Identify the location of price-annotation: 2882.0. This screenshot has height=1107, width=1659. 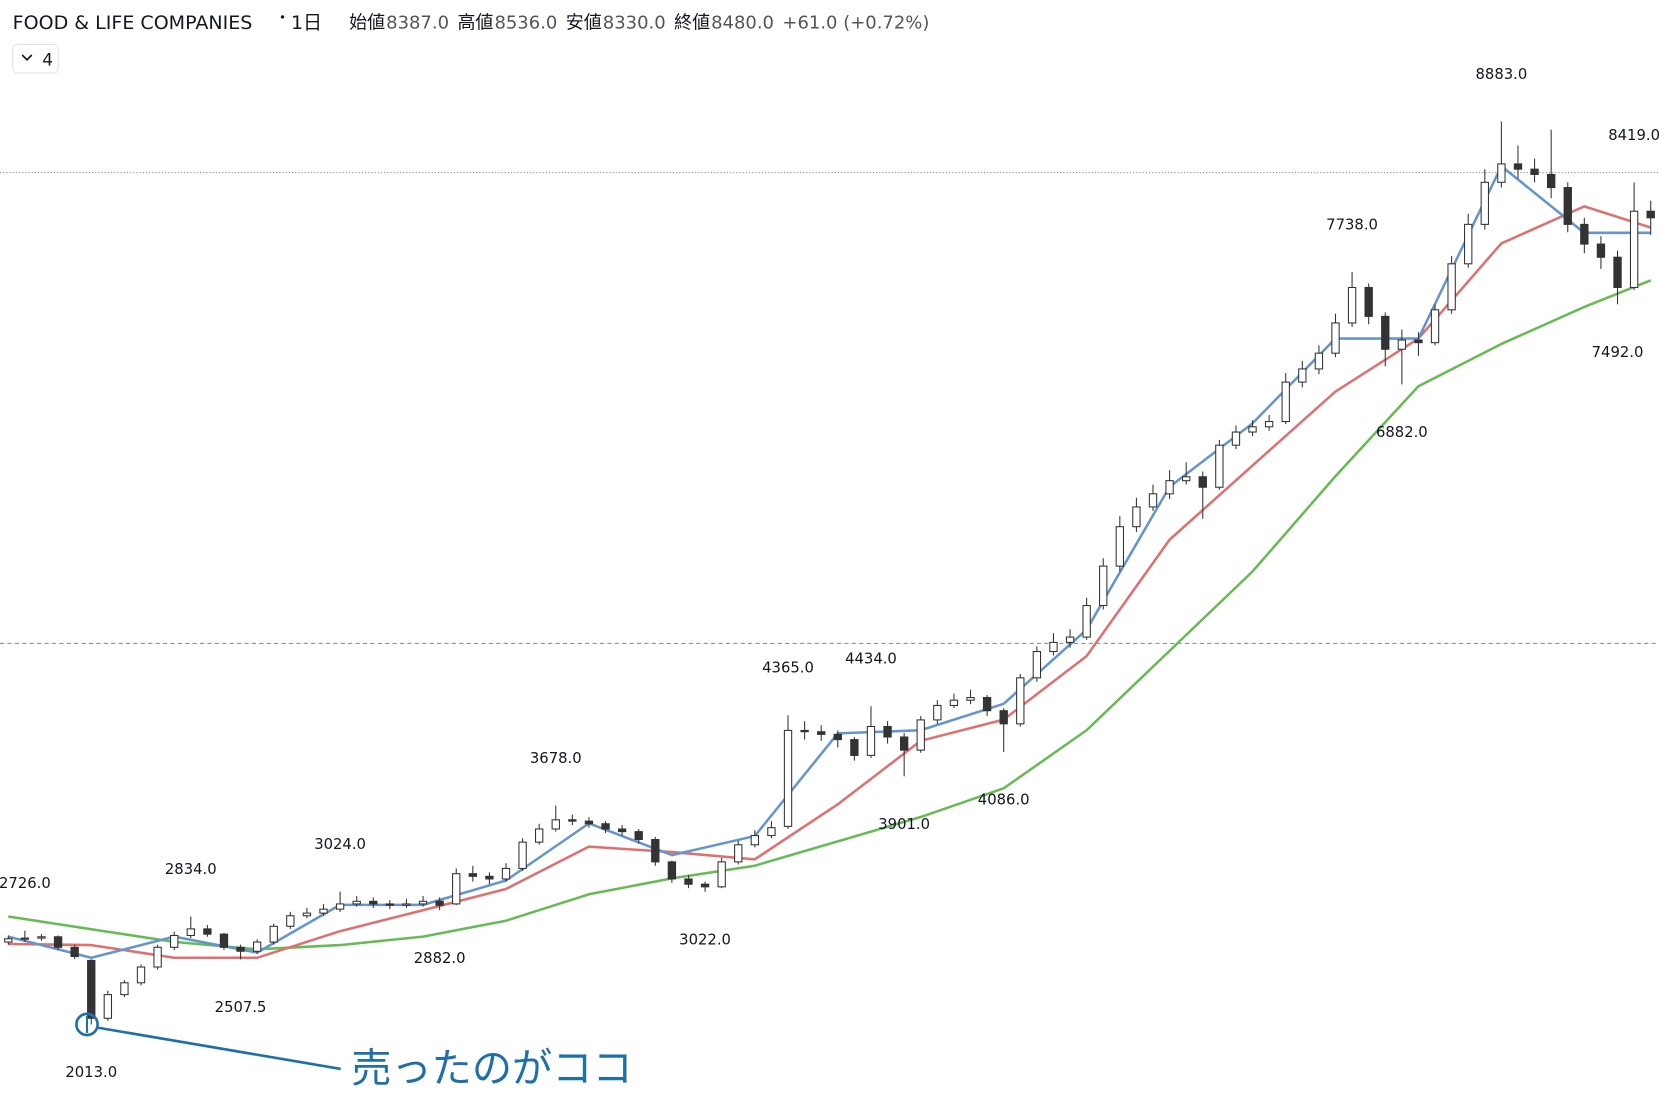
(440, 958).